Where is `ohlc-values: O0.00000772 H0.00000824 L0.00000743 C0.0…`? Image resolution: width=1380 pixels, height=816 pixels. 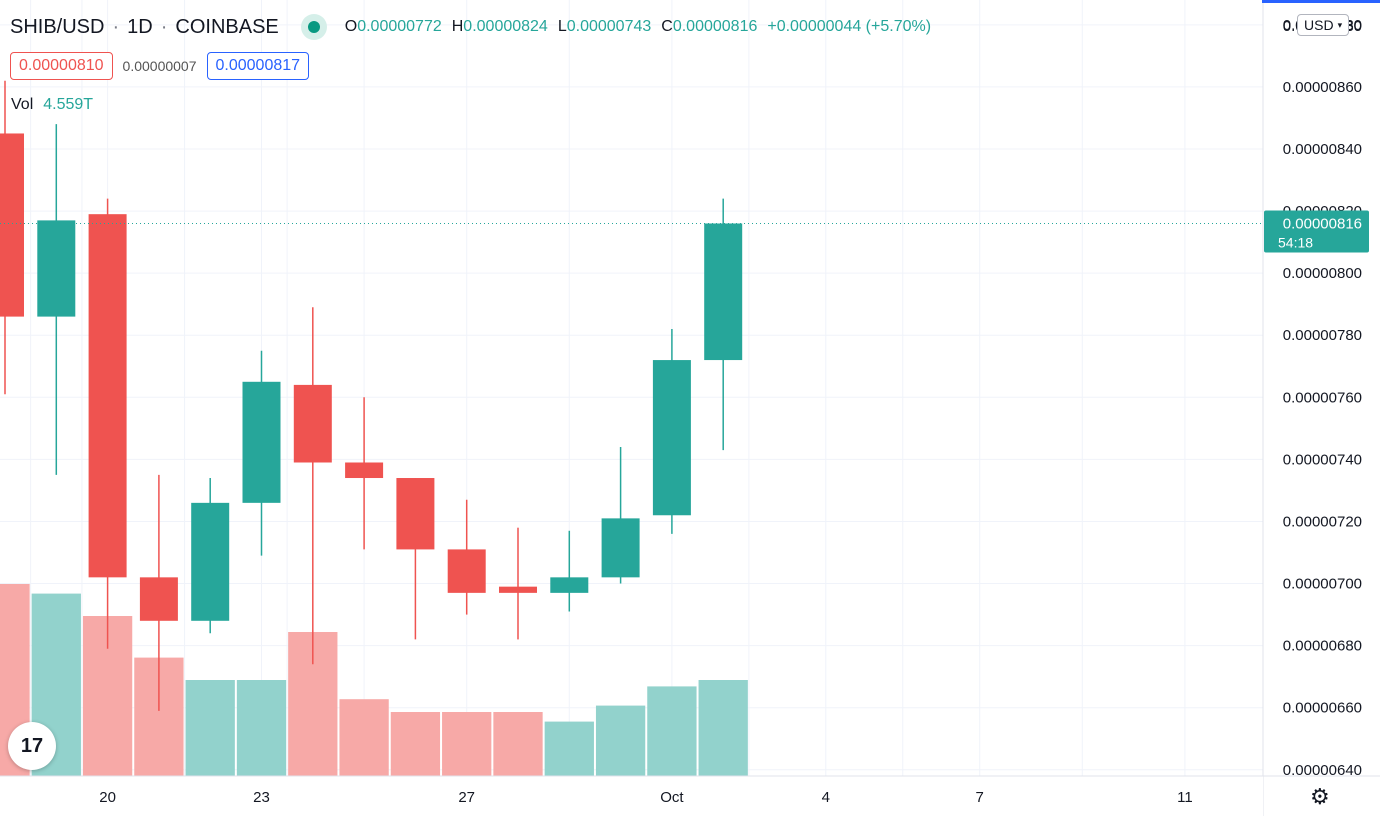
ohlc-values: O0.00000772 H0.00000824 L0.00000743 C0.0… is located at coordinates (638, 27).